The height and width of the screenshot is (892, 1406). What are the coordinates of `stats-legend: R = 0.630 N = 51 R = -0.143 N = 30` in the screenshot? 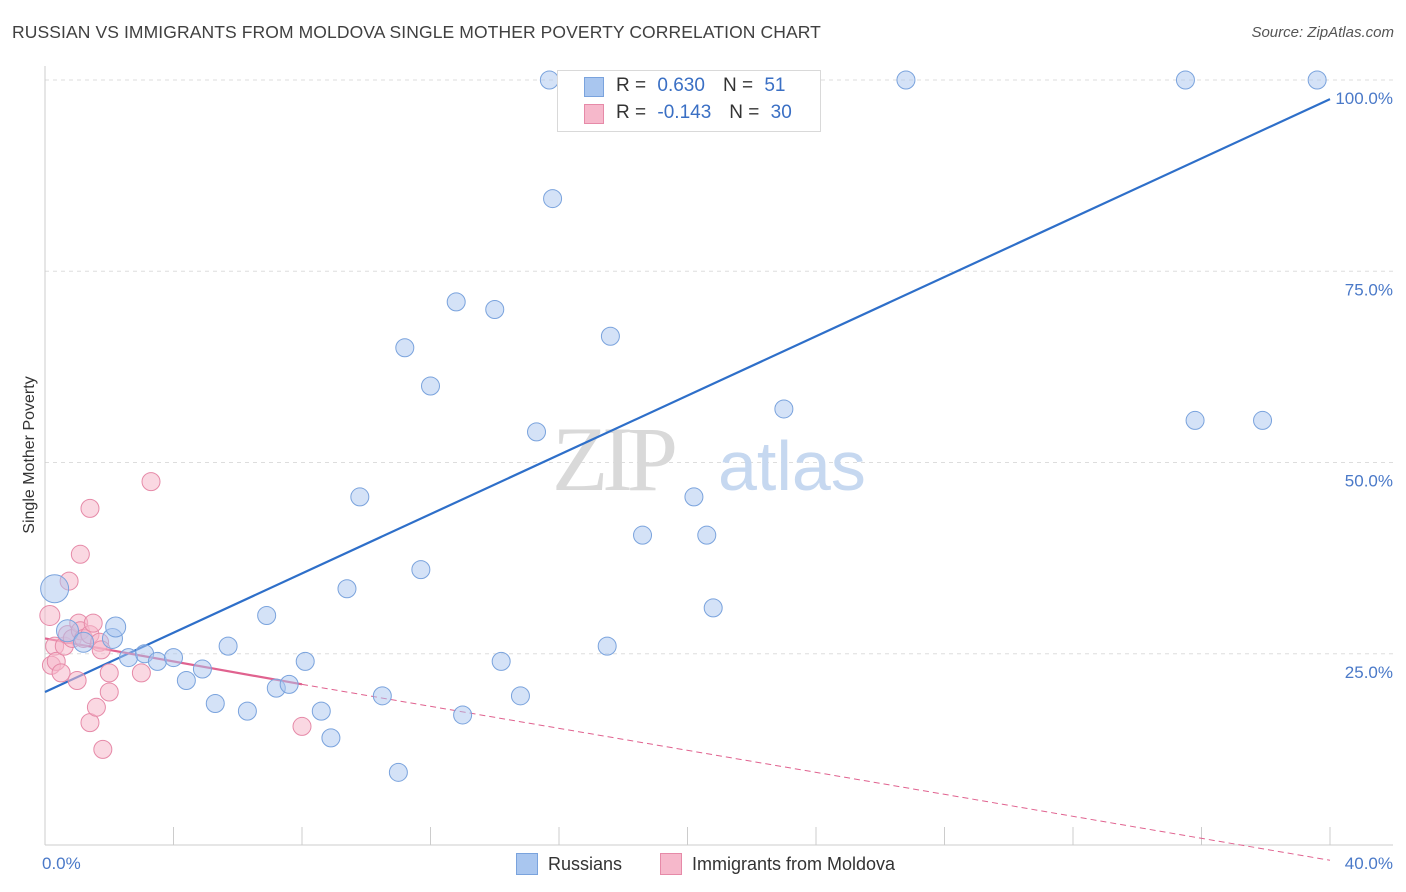 It's located at (689, 101).